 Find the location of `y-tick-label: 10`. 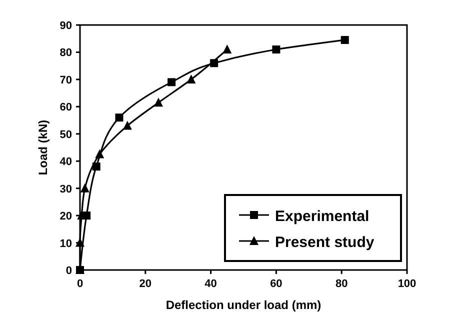

y-tick-label: 10 is located at coordinates (66, 244).